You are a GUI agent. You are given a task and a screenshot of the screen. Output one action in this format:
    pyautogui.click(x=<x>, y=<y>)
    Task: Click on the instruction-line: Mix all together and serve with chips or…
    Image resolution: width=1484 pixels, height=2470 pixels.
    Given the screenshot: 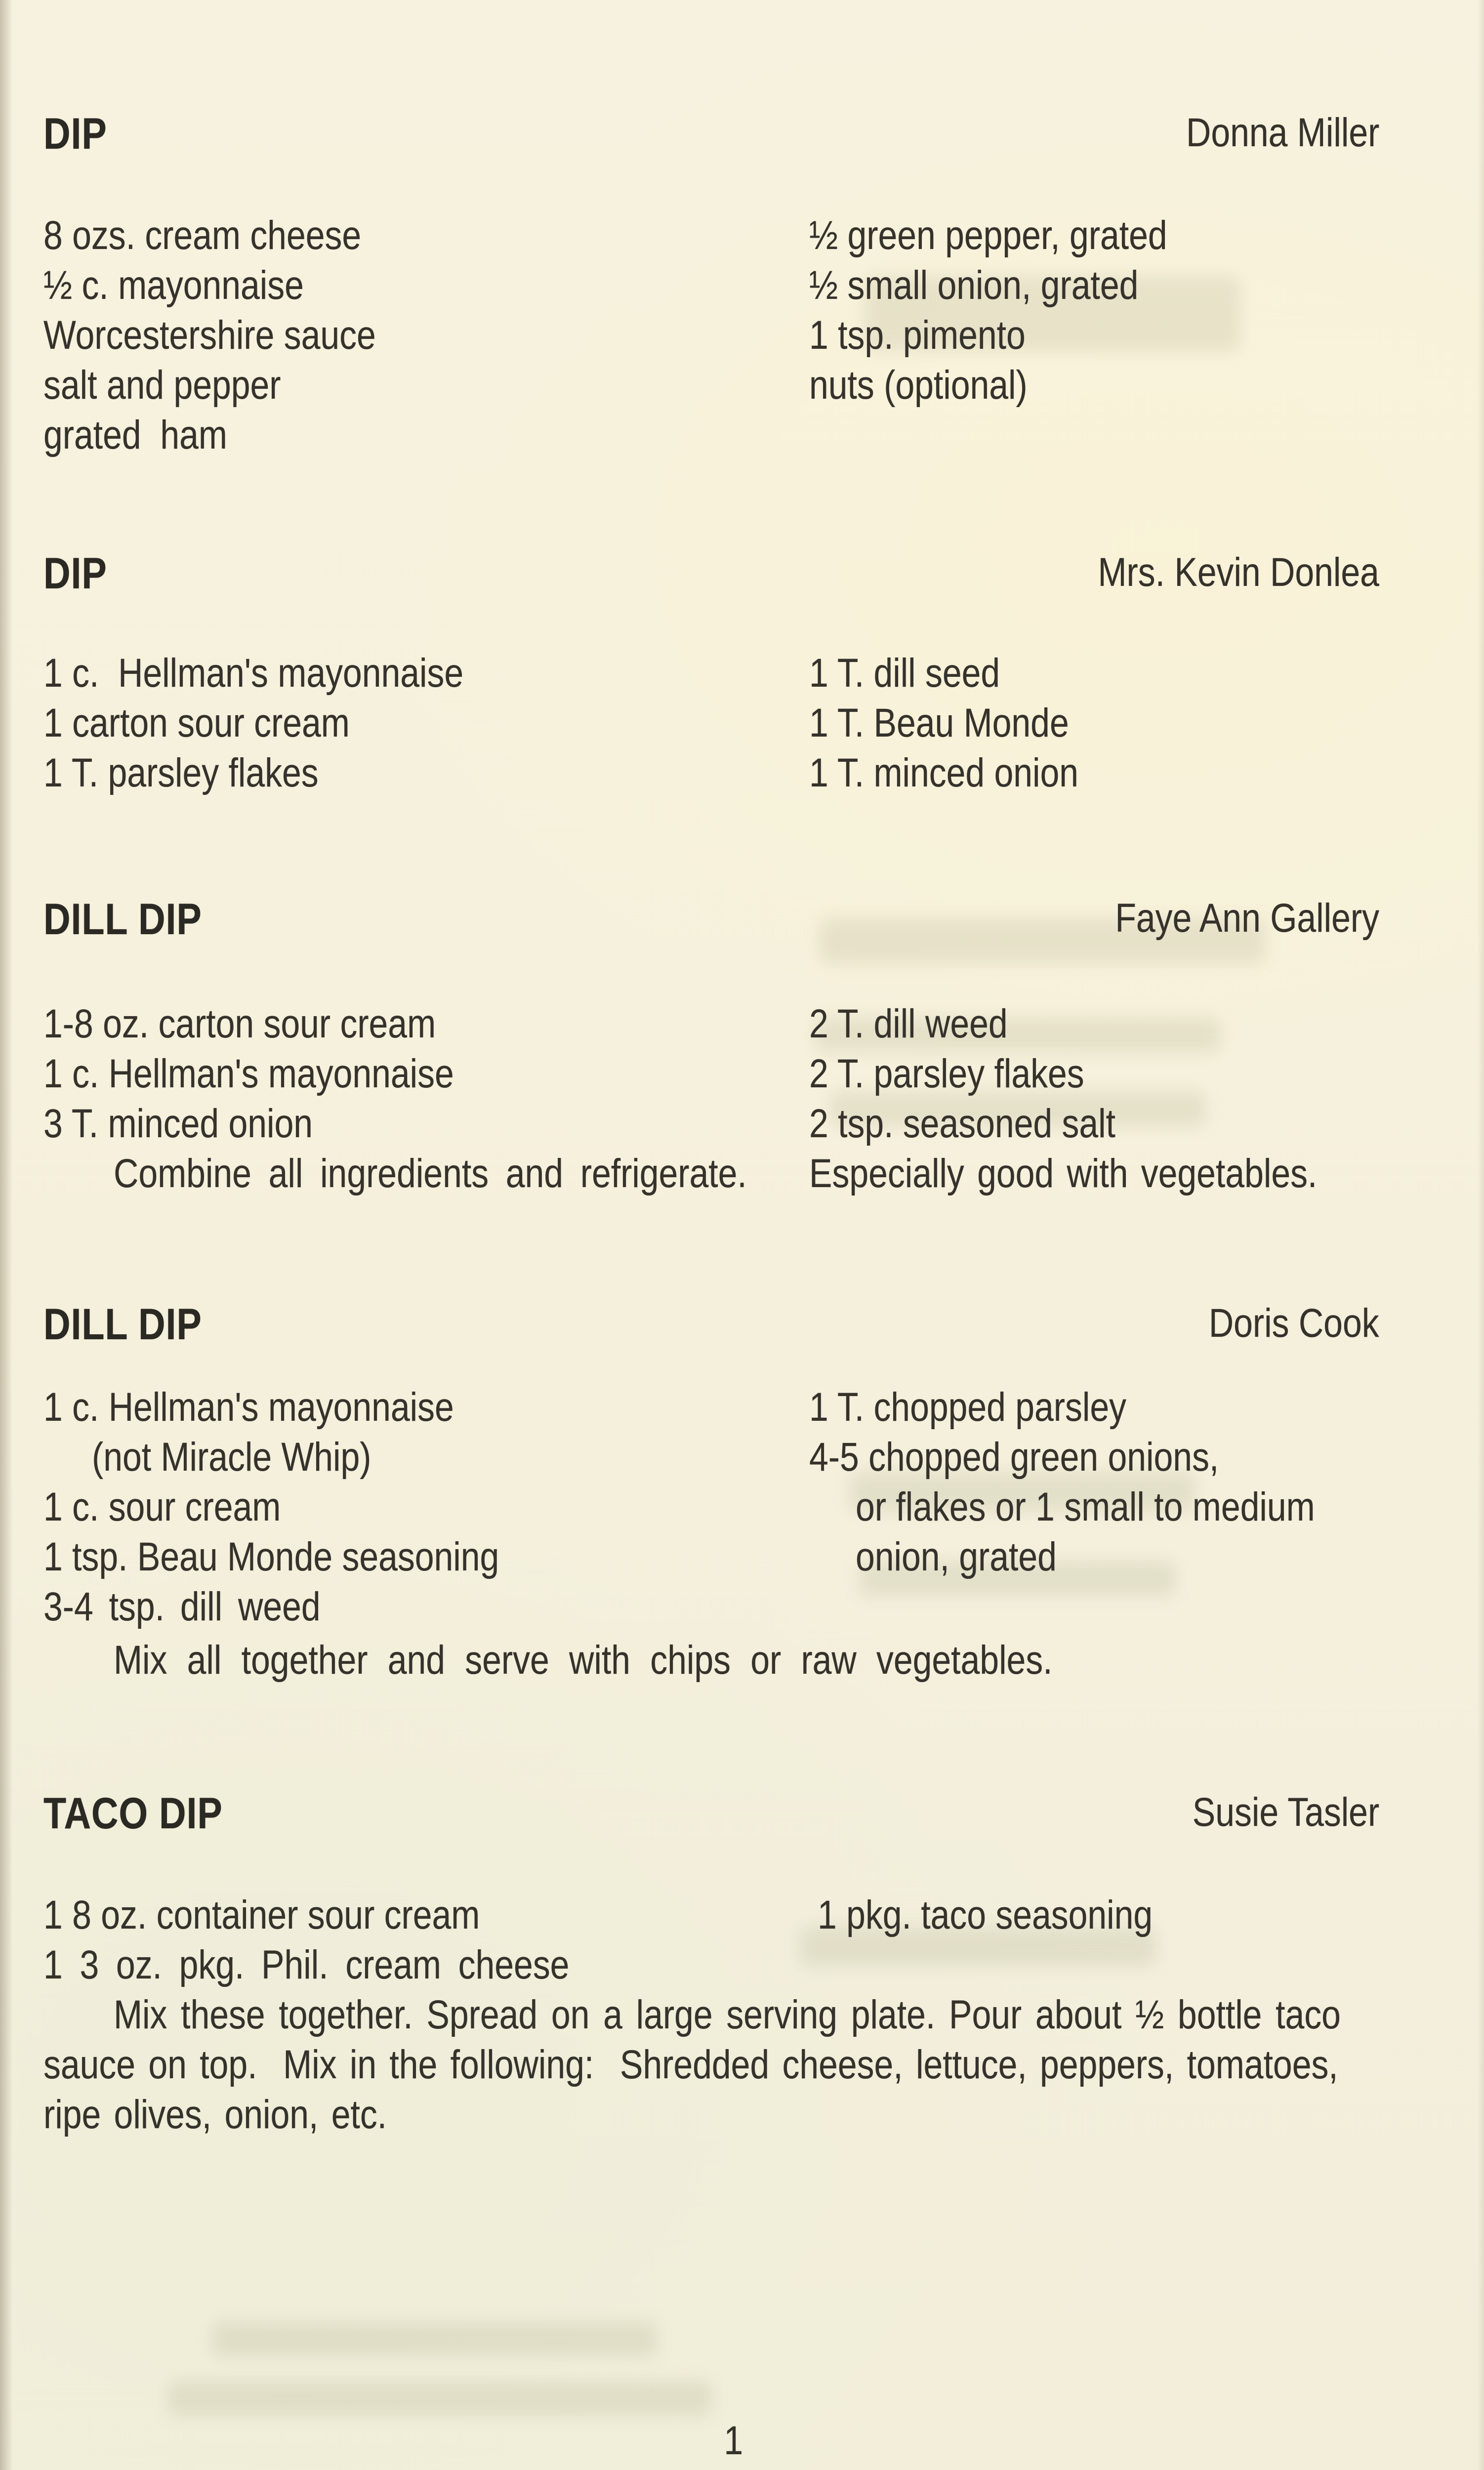 What is the action you would take?
    pyautogui.click(x=583, y=1660)
    